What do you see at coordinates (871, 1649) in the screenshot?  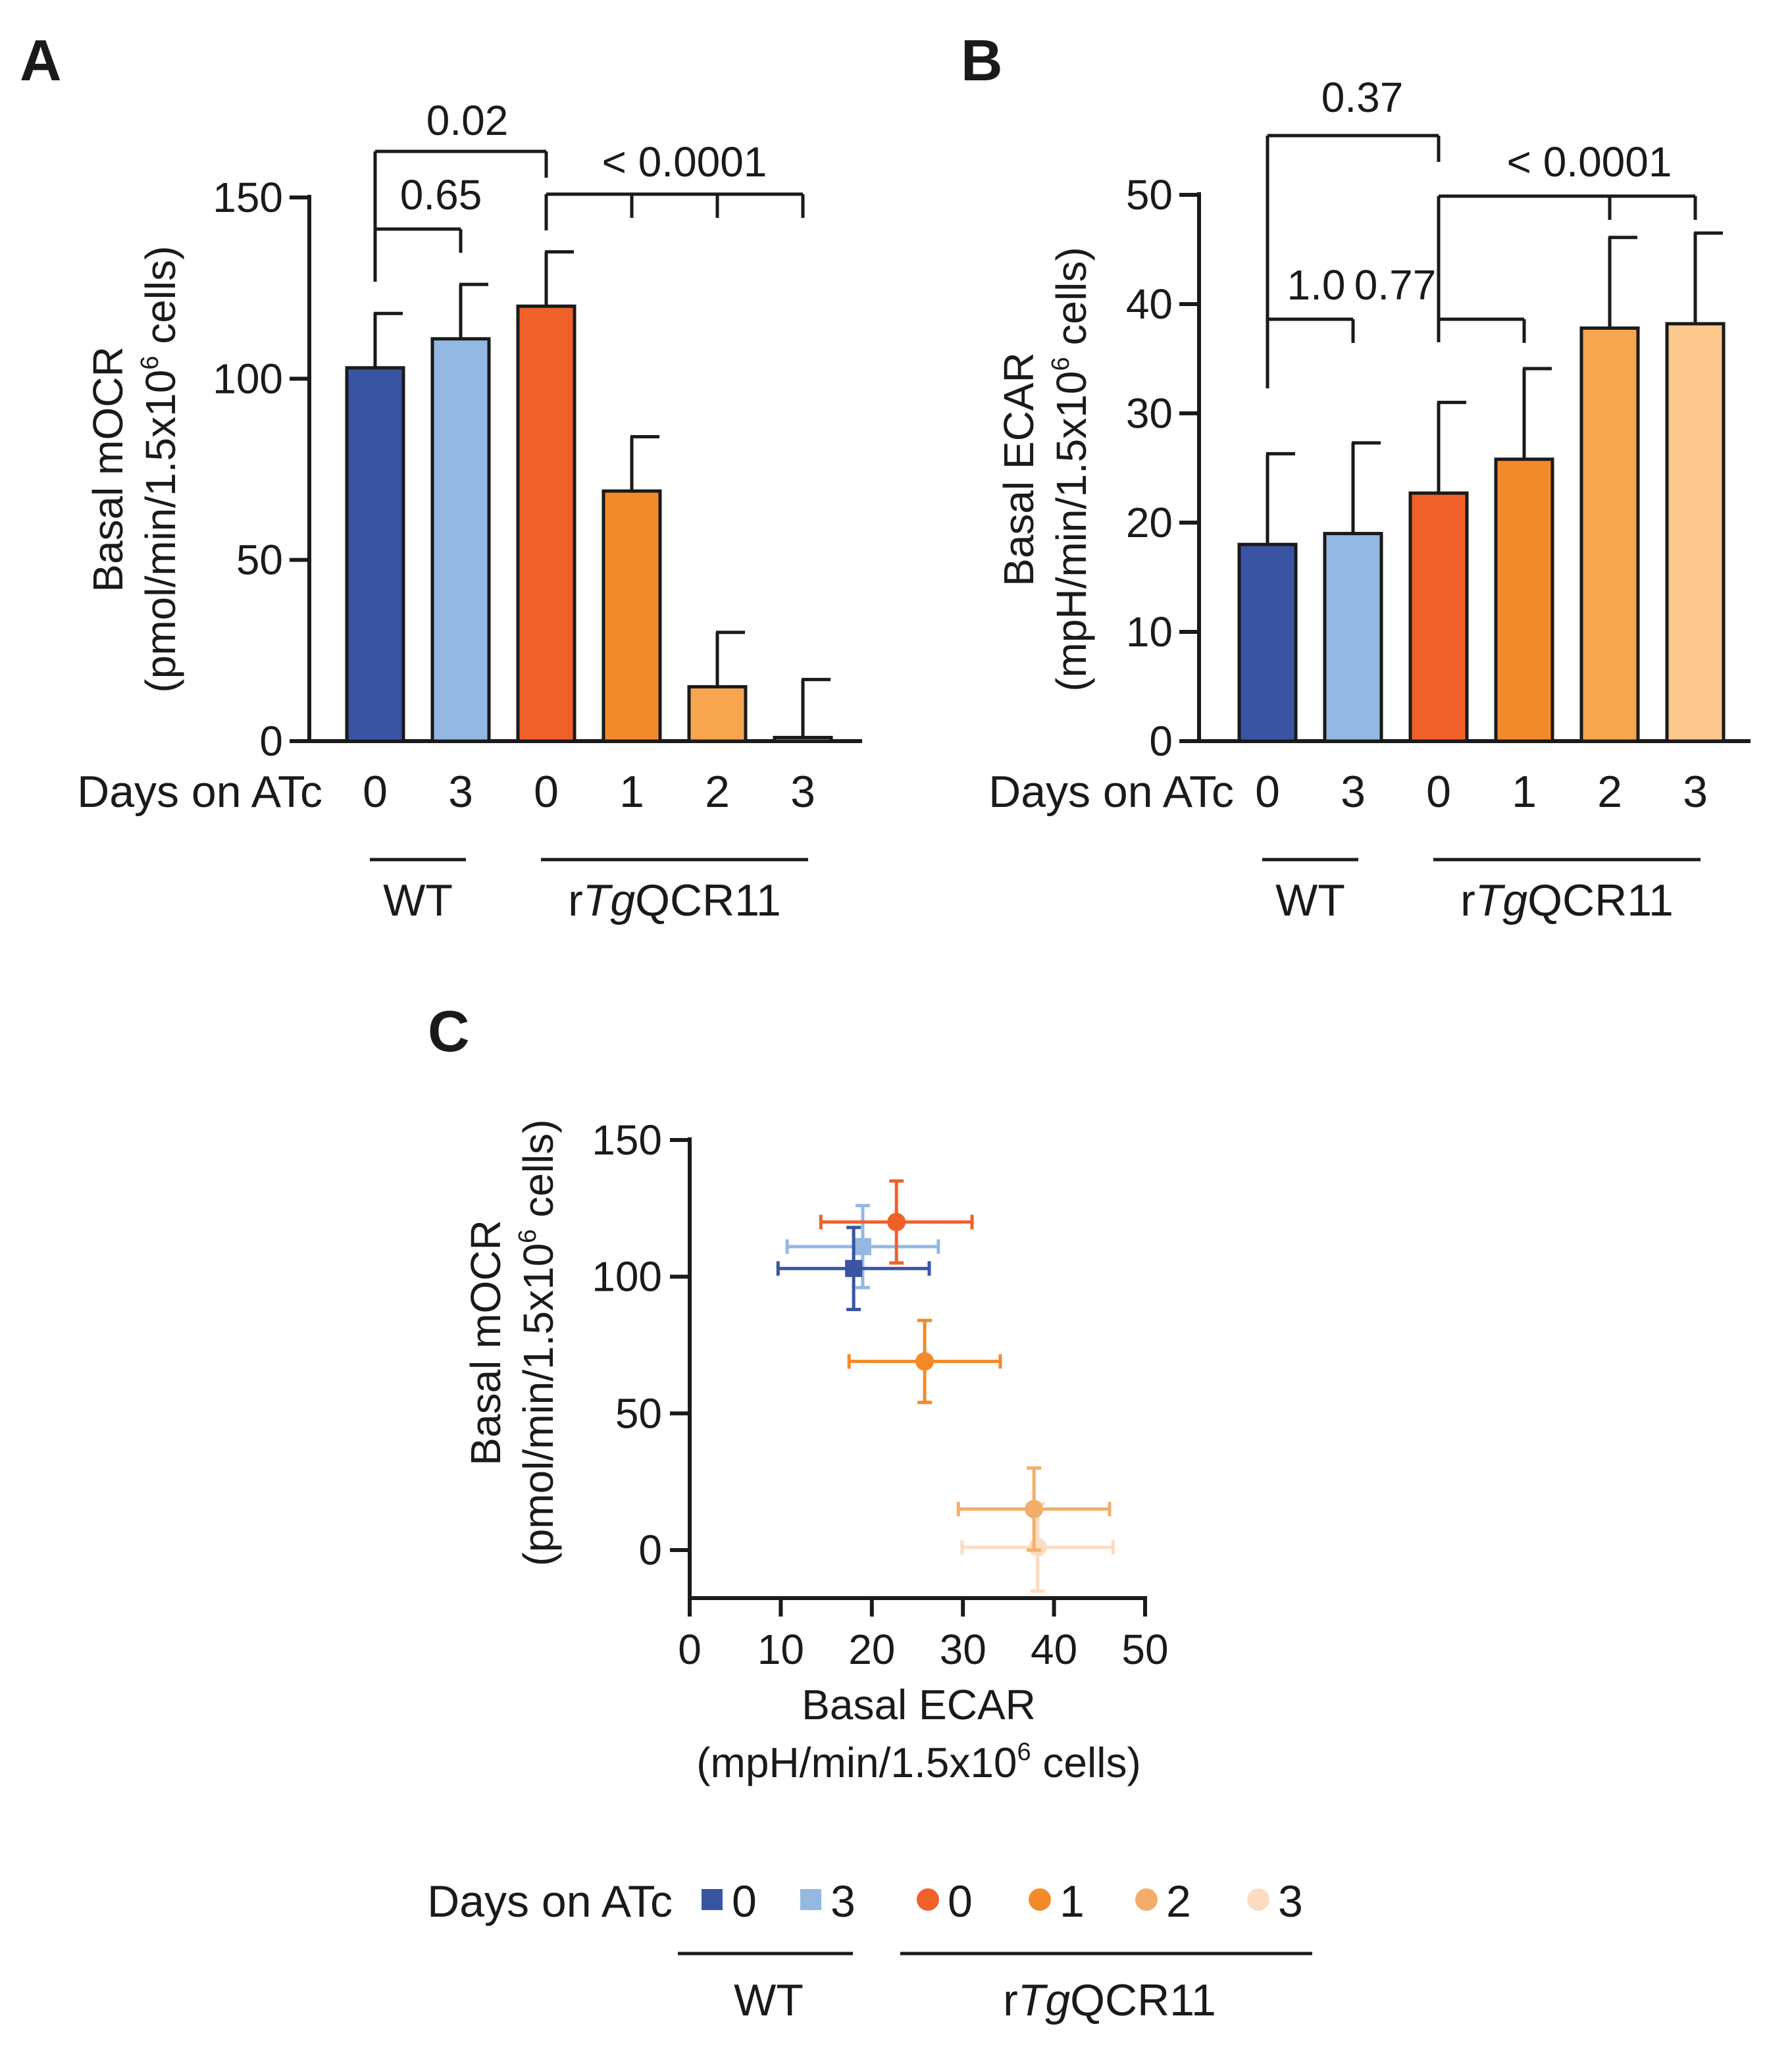 I see `x-tick-label: 20` at bounding box center [871, 1649].